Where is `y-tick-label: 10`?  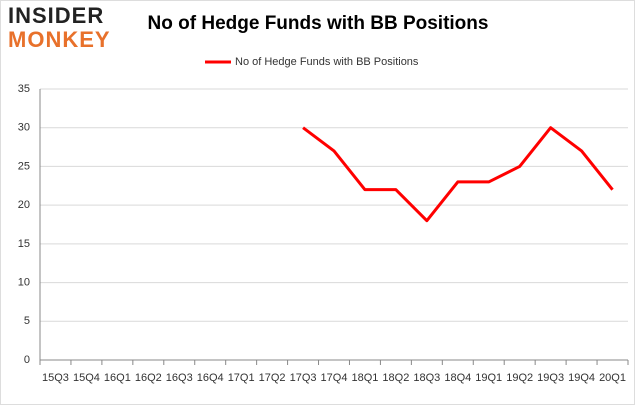
y-tick-label: 10 is located at coordinates (24, 282).